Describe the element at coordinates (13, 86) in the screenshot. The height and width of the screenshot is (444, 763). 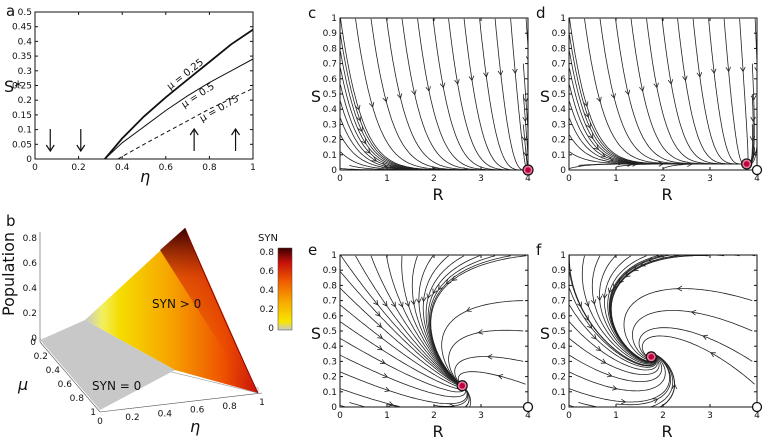
I see `panel-a-ylabel: S*` at that location.